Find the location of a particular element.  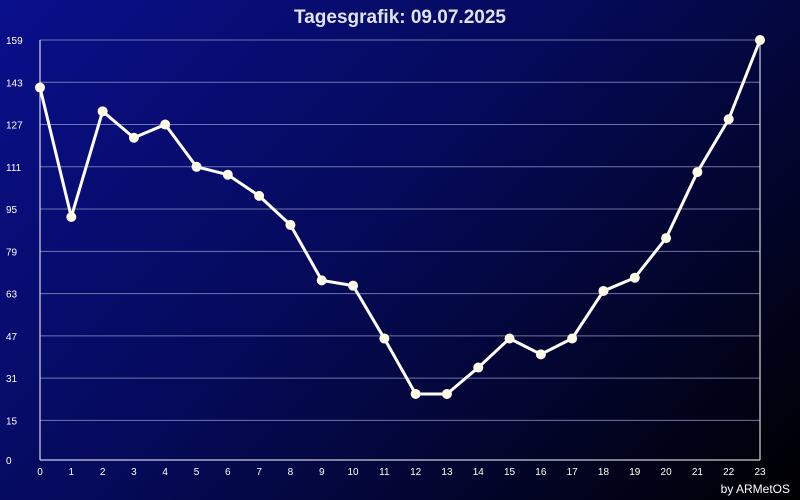

x-tick-label: 0 is located at coordinates (40, 472).